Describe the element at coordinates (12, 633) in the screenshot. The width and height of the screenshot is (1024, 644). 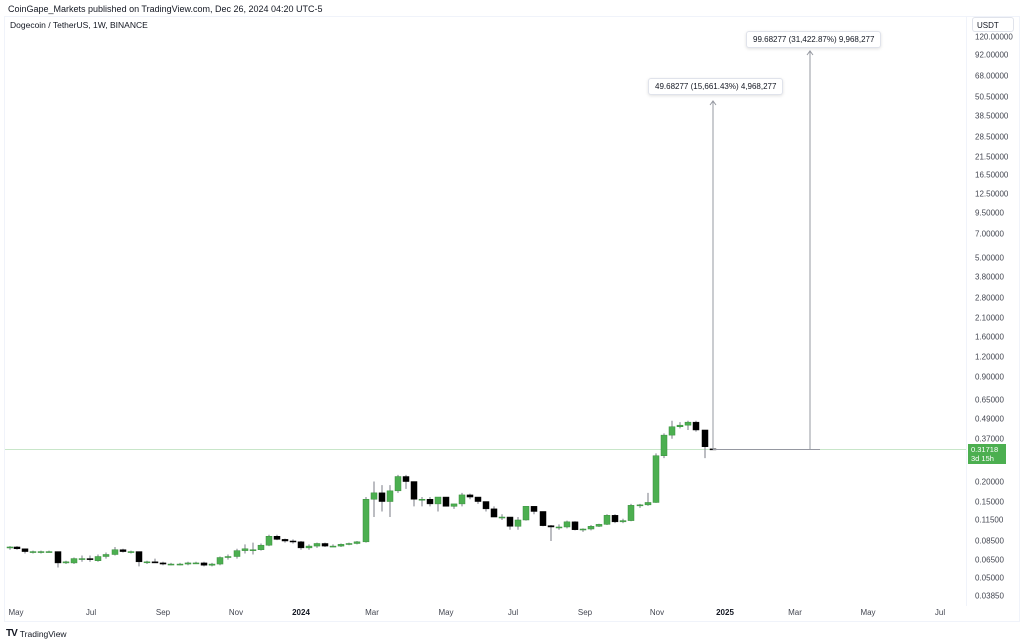
I see `tv-logo-icon: TV` at that location.